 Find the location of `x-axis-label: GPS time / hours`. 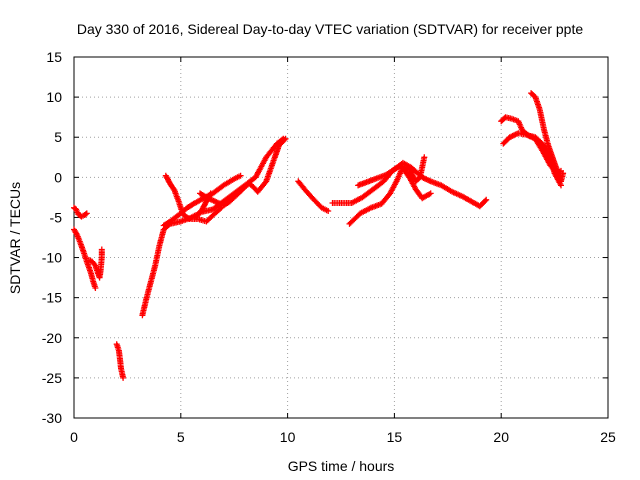

x-axis-label: GPS time / hours is located at coordinates (341, 466).